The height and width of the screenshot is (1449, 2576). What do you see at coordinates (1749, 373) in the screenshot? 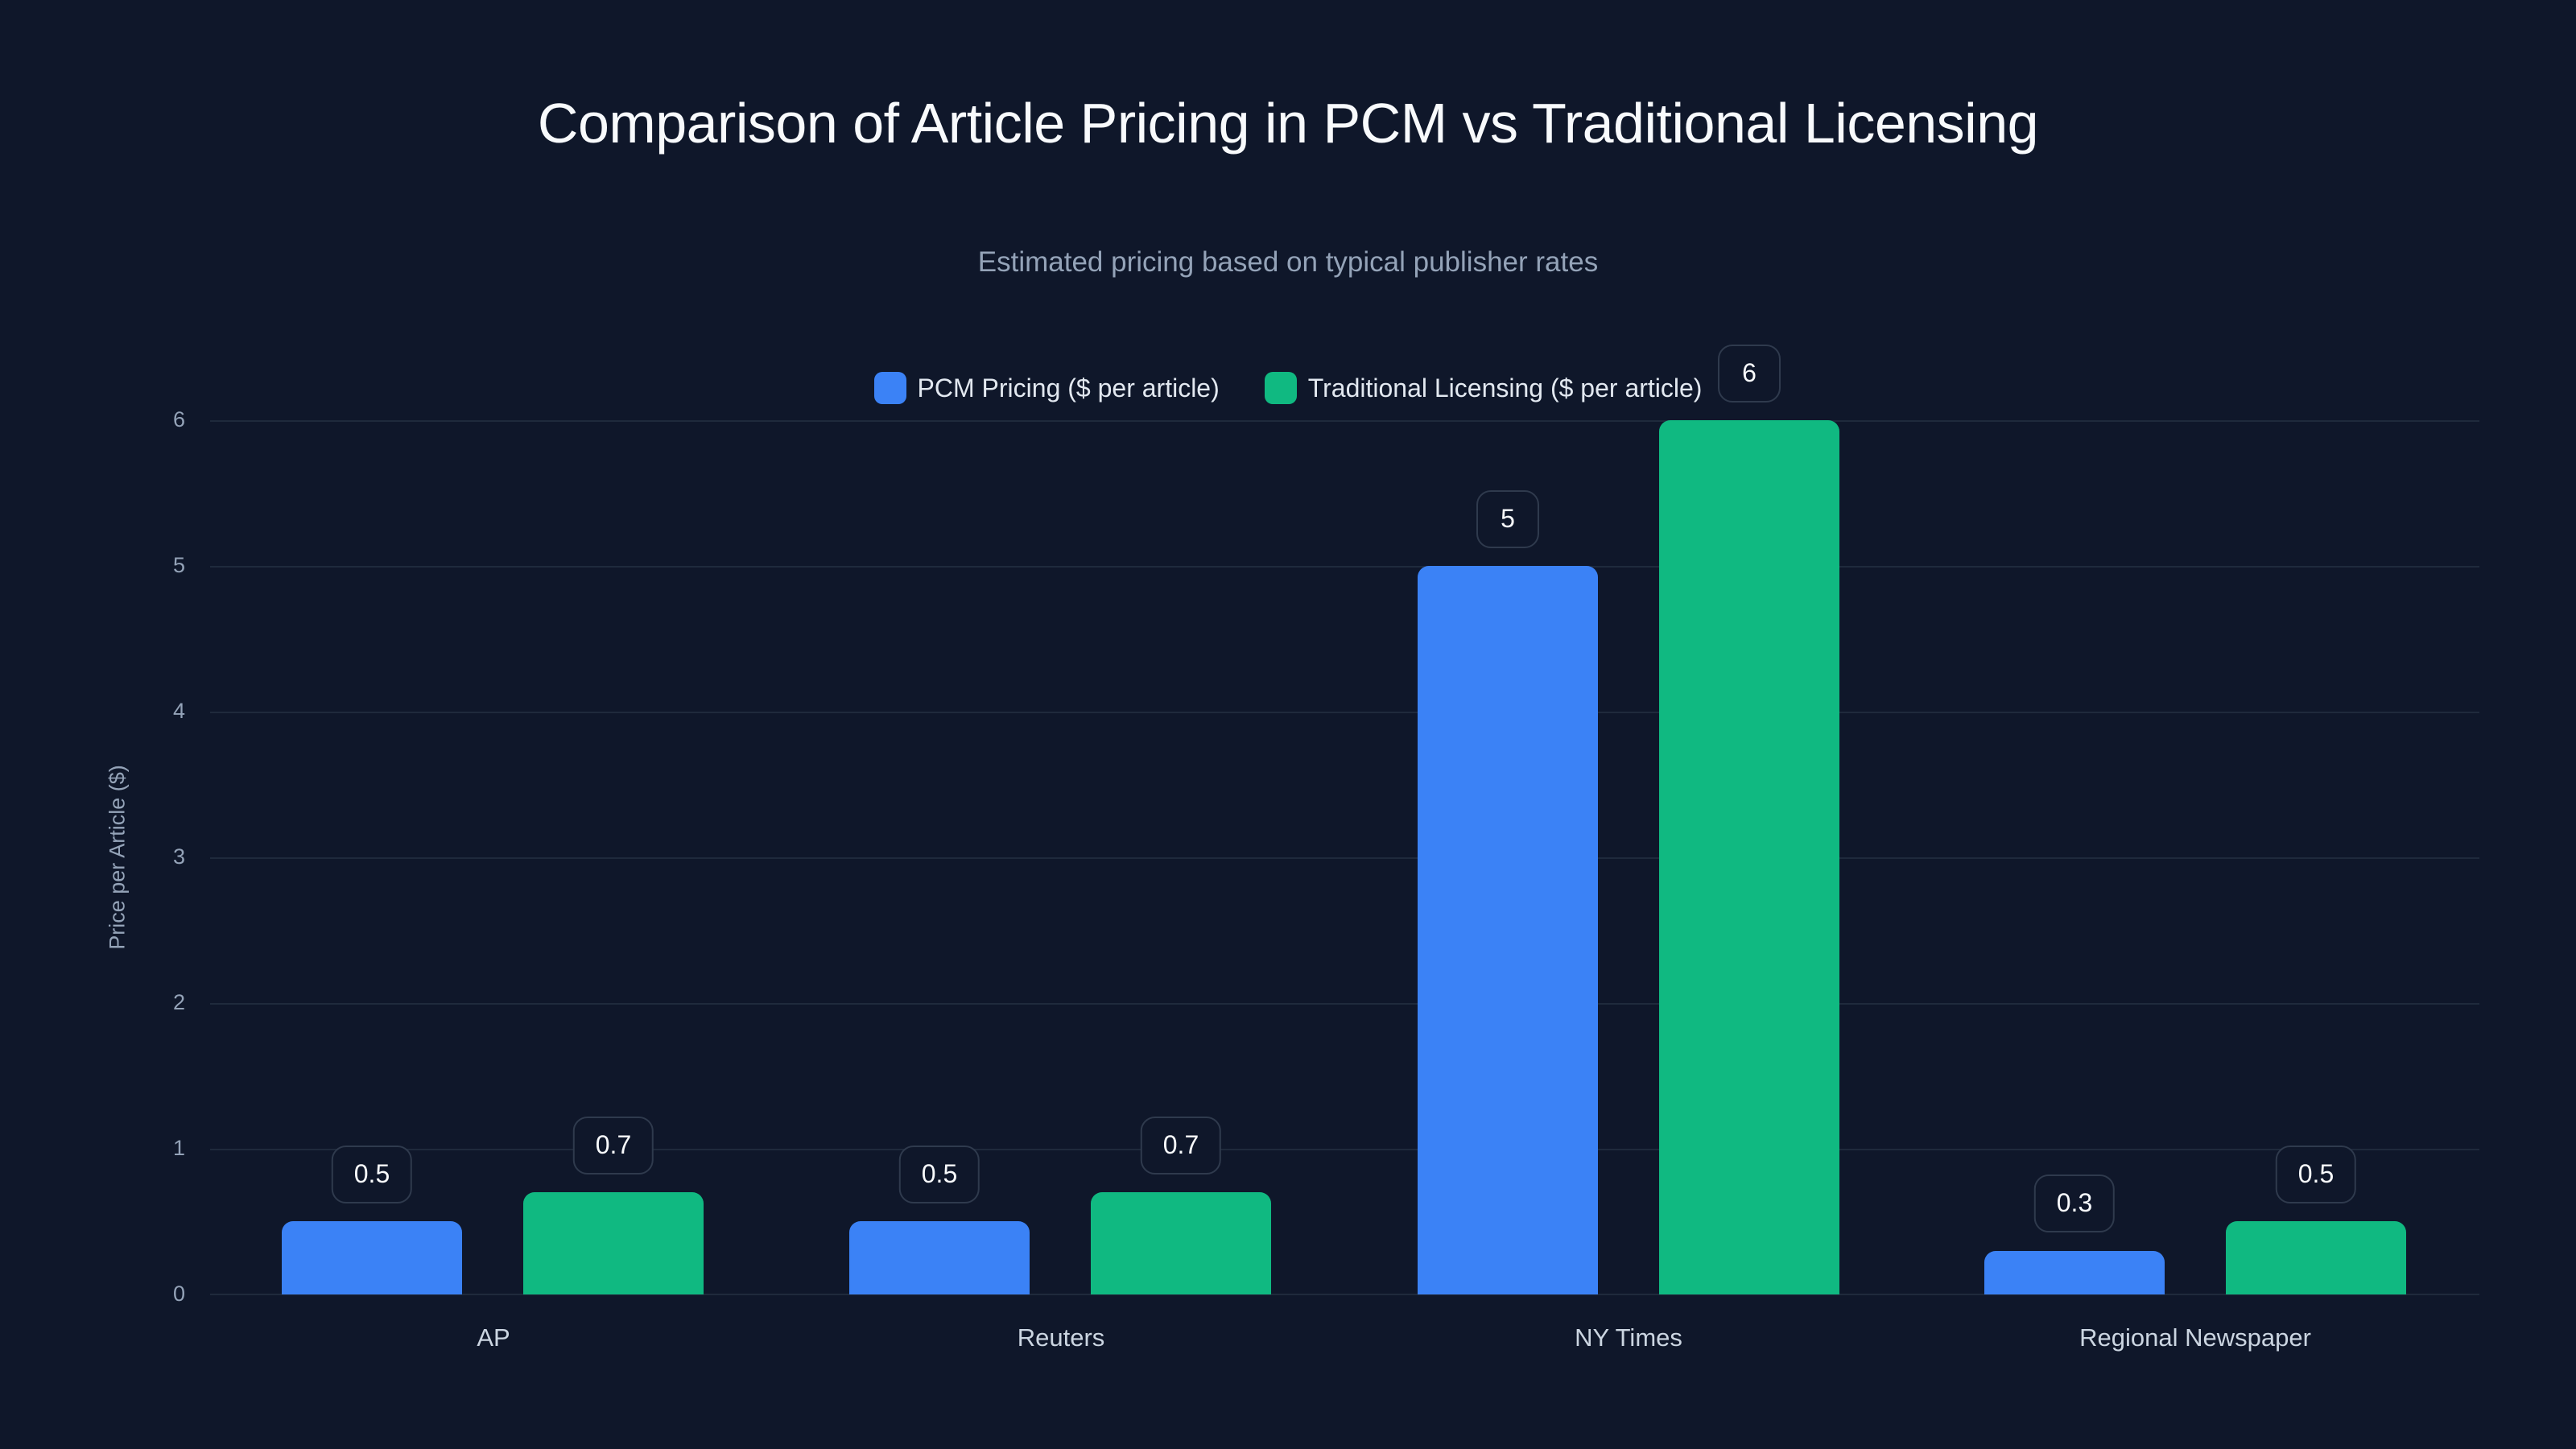
I see `data-label-traditional-ny-times: 6` at bounding box center [1749, 373].